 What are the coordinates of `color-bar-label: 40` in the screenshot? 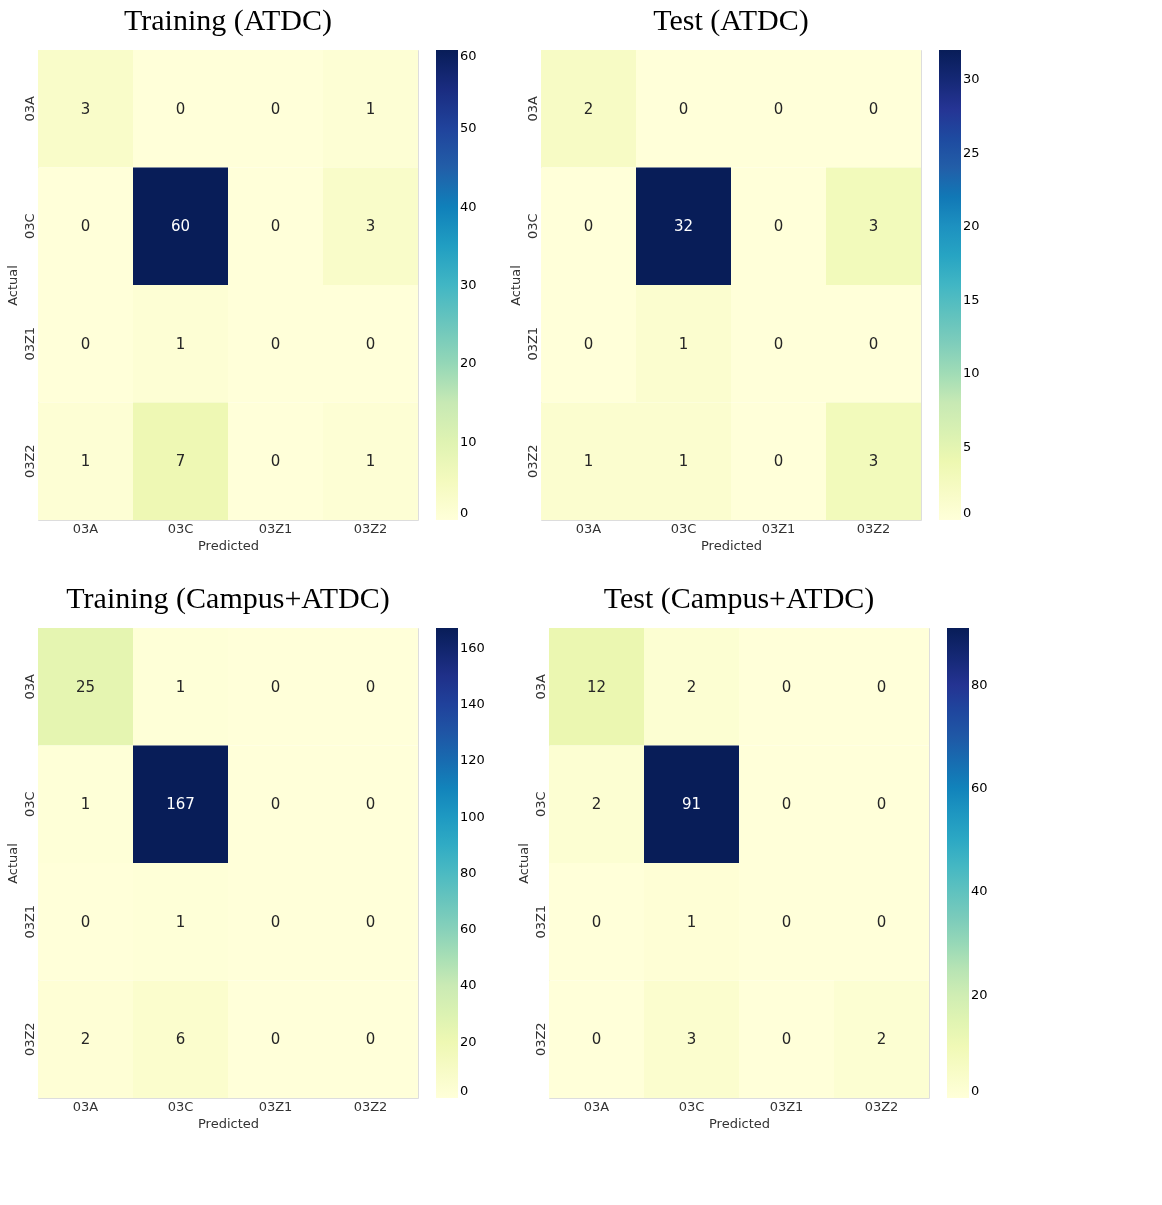 It's located at (468, 206).